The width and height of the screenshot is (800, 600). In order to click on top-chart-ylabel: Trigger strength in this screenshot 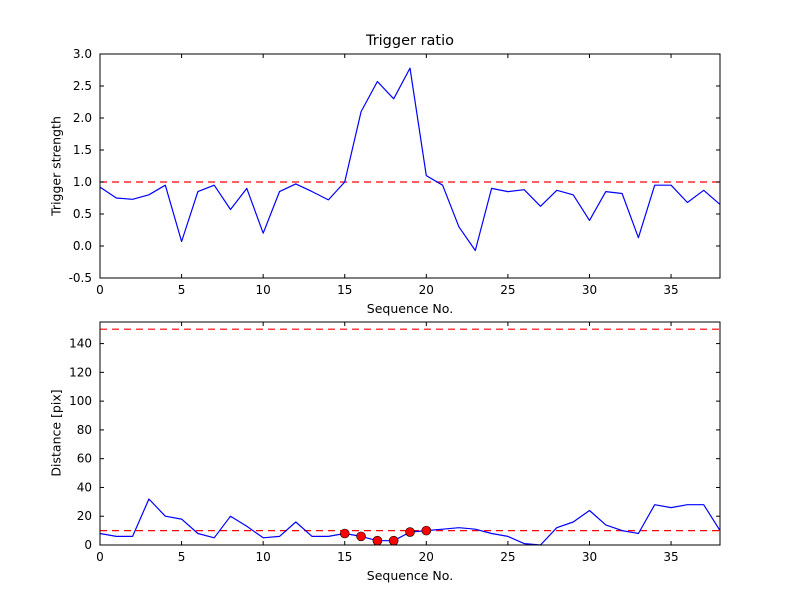, I will do `click(56, 166)`.